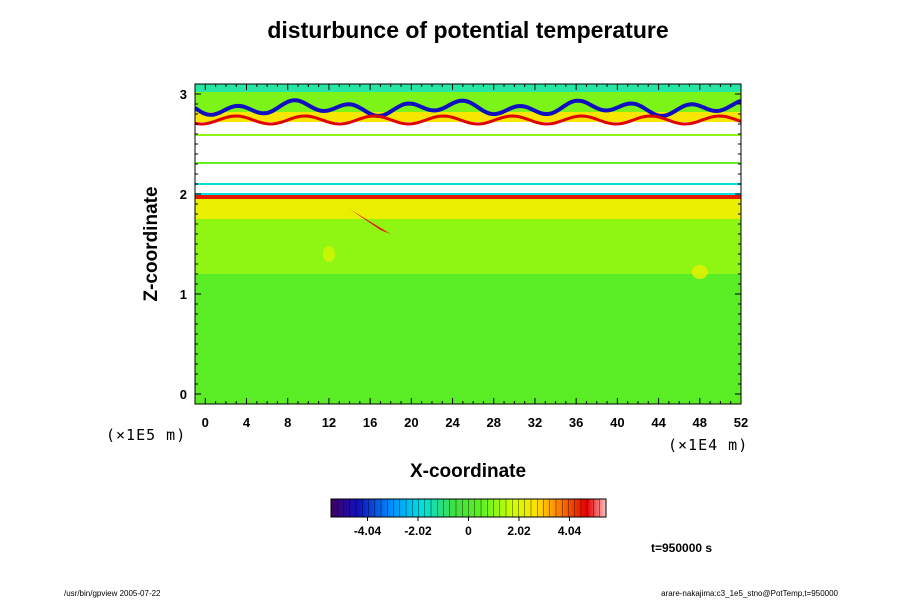  Describe the element at coordinates (411, 422) in the screenshot. I see `x-tick-label: 20` at that location.